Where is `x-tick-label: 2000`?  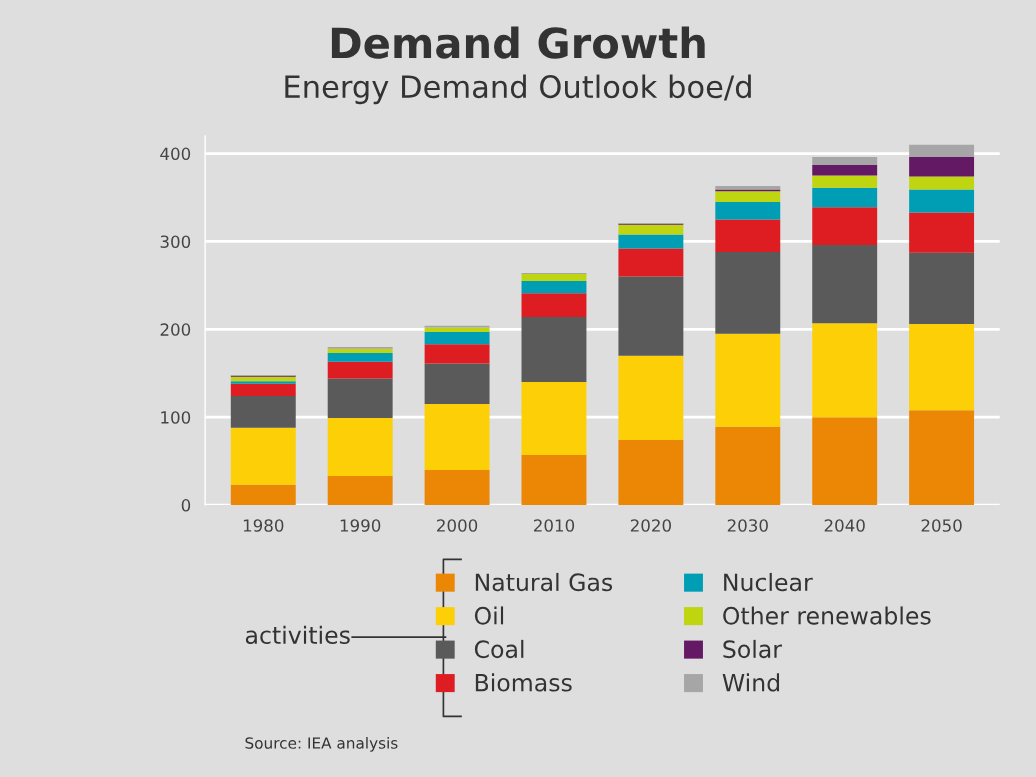
x-tick-label: 2000 is located at coordinates (457, 525).